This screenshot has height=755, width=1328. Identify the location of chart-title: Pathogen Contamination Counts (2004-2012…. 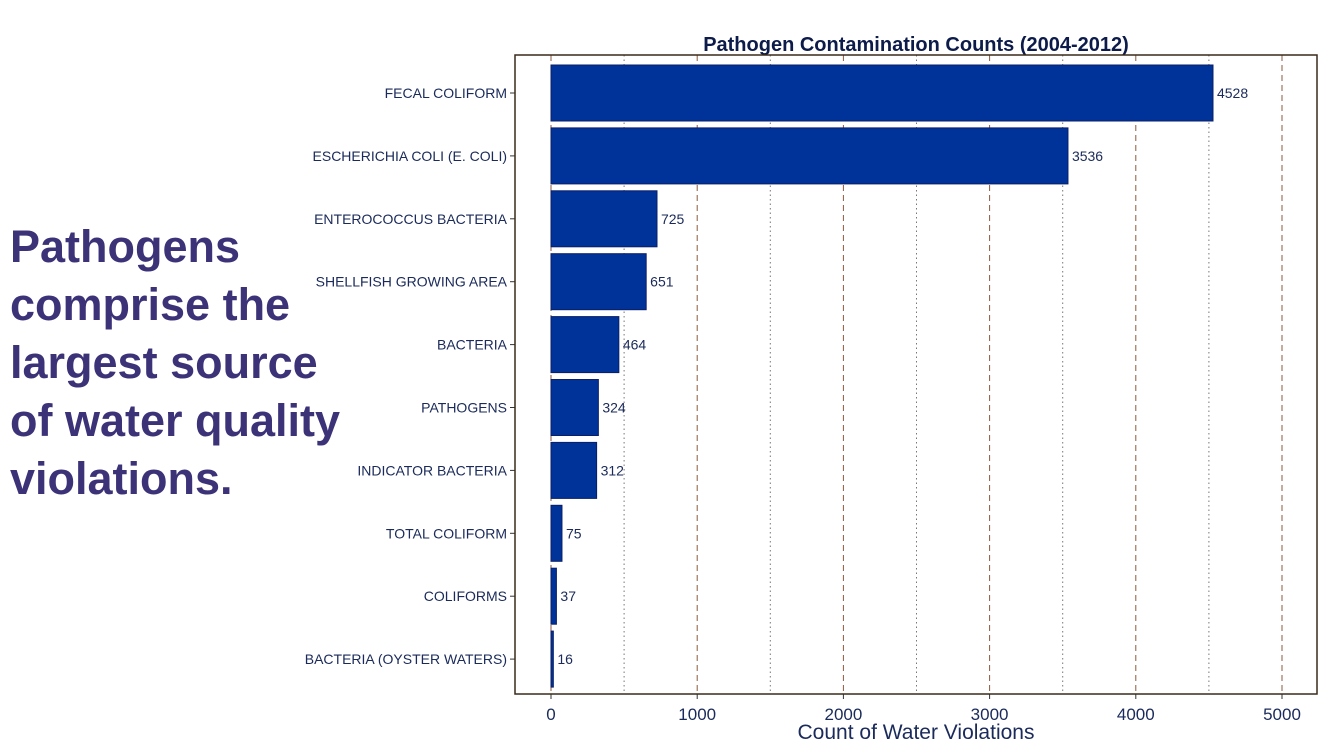
(916, 45).